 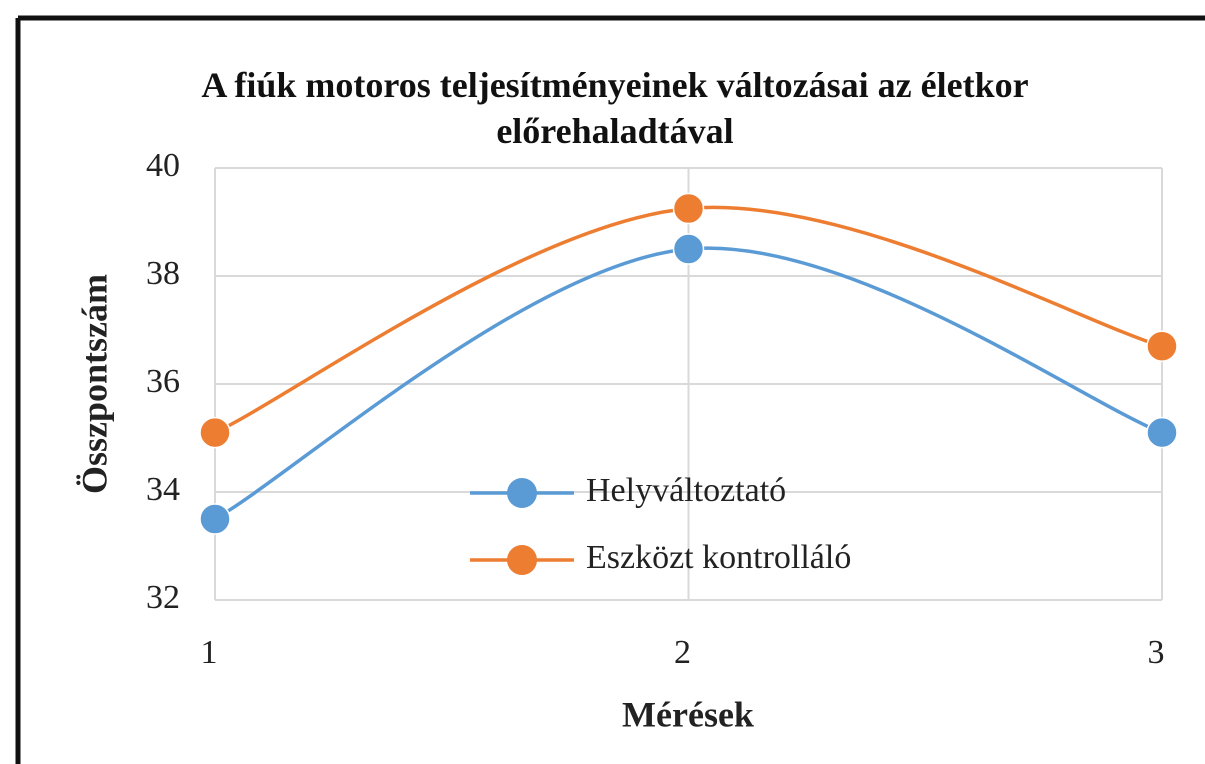 I want to click on y-tick-label: 40, so click(x=163, y=165).